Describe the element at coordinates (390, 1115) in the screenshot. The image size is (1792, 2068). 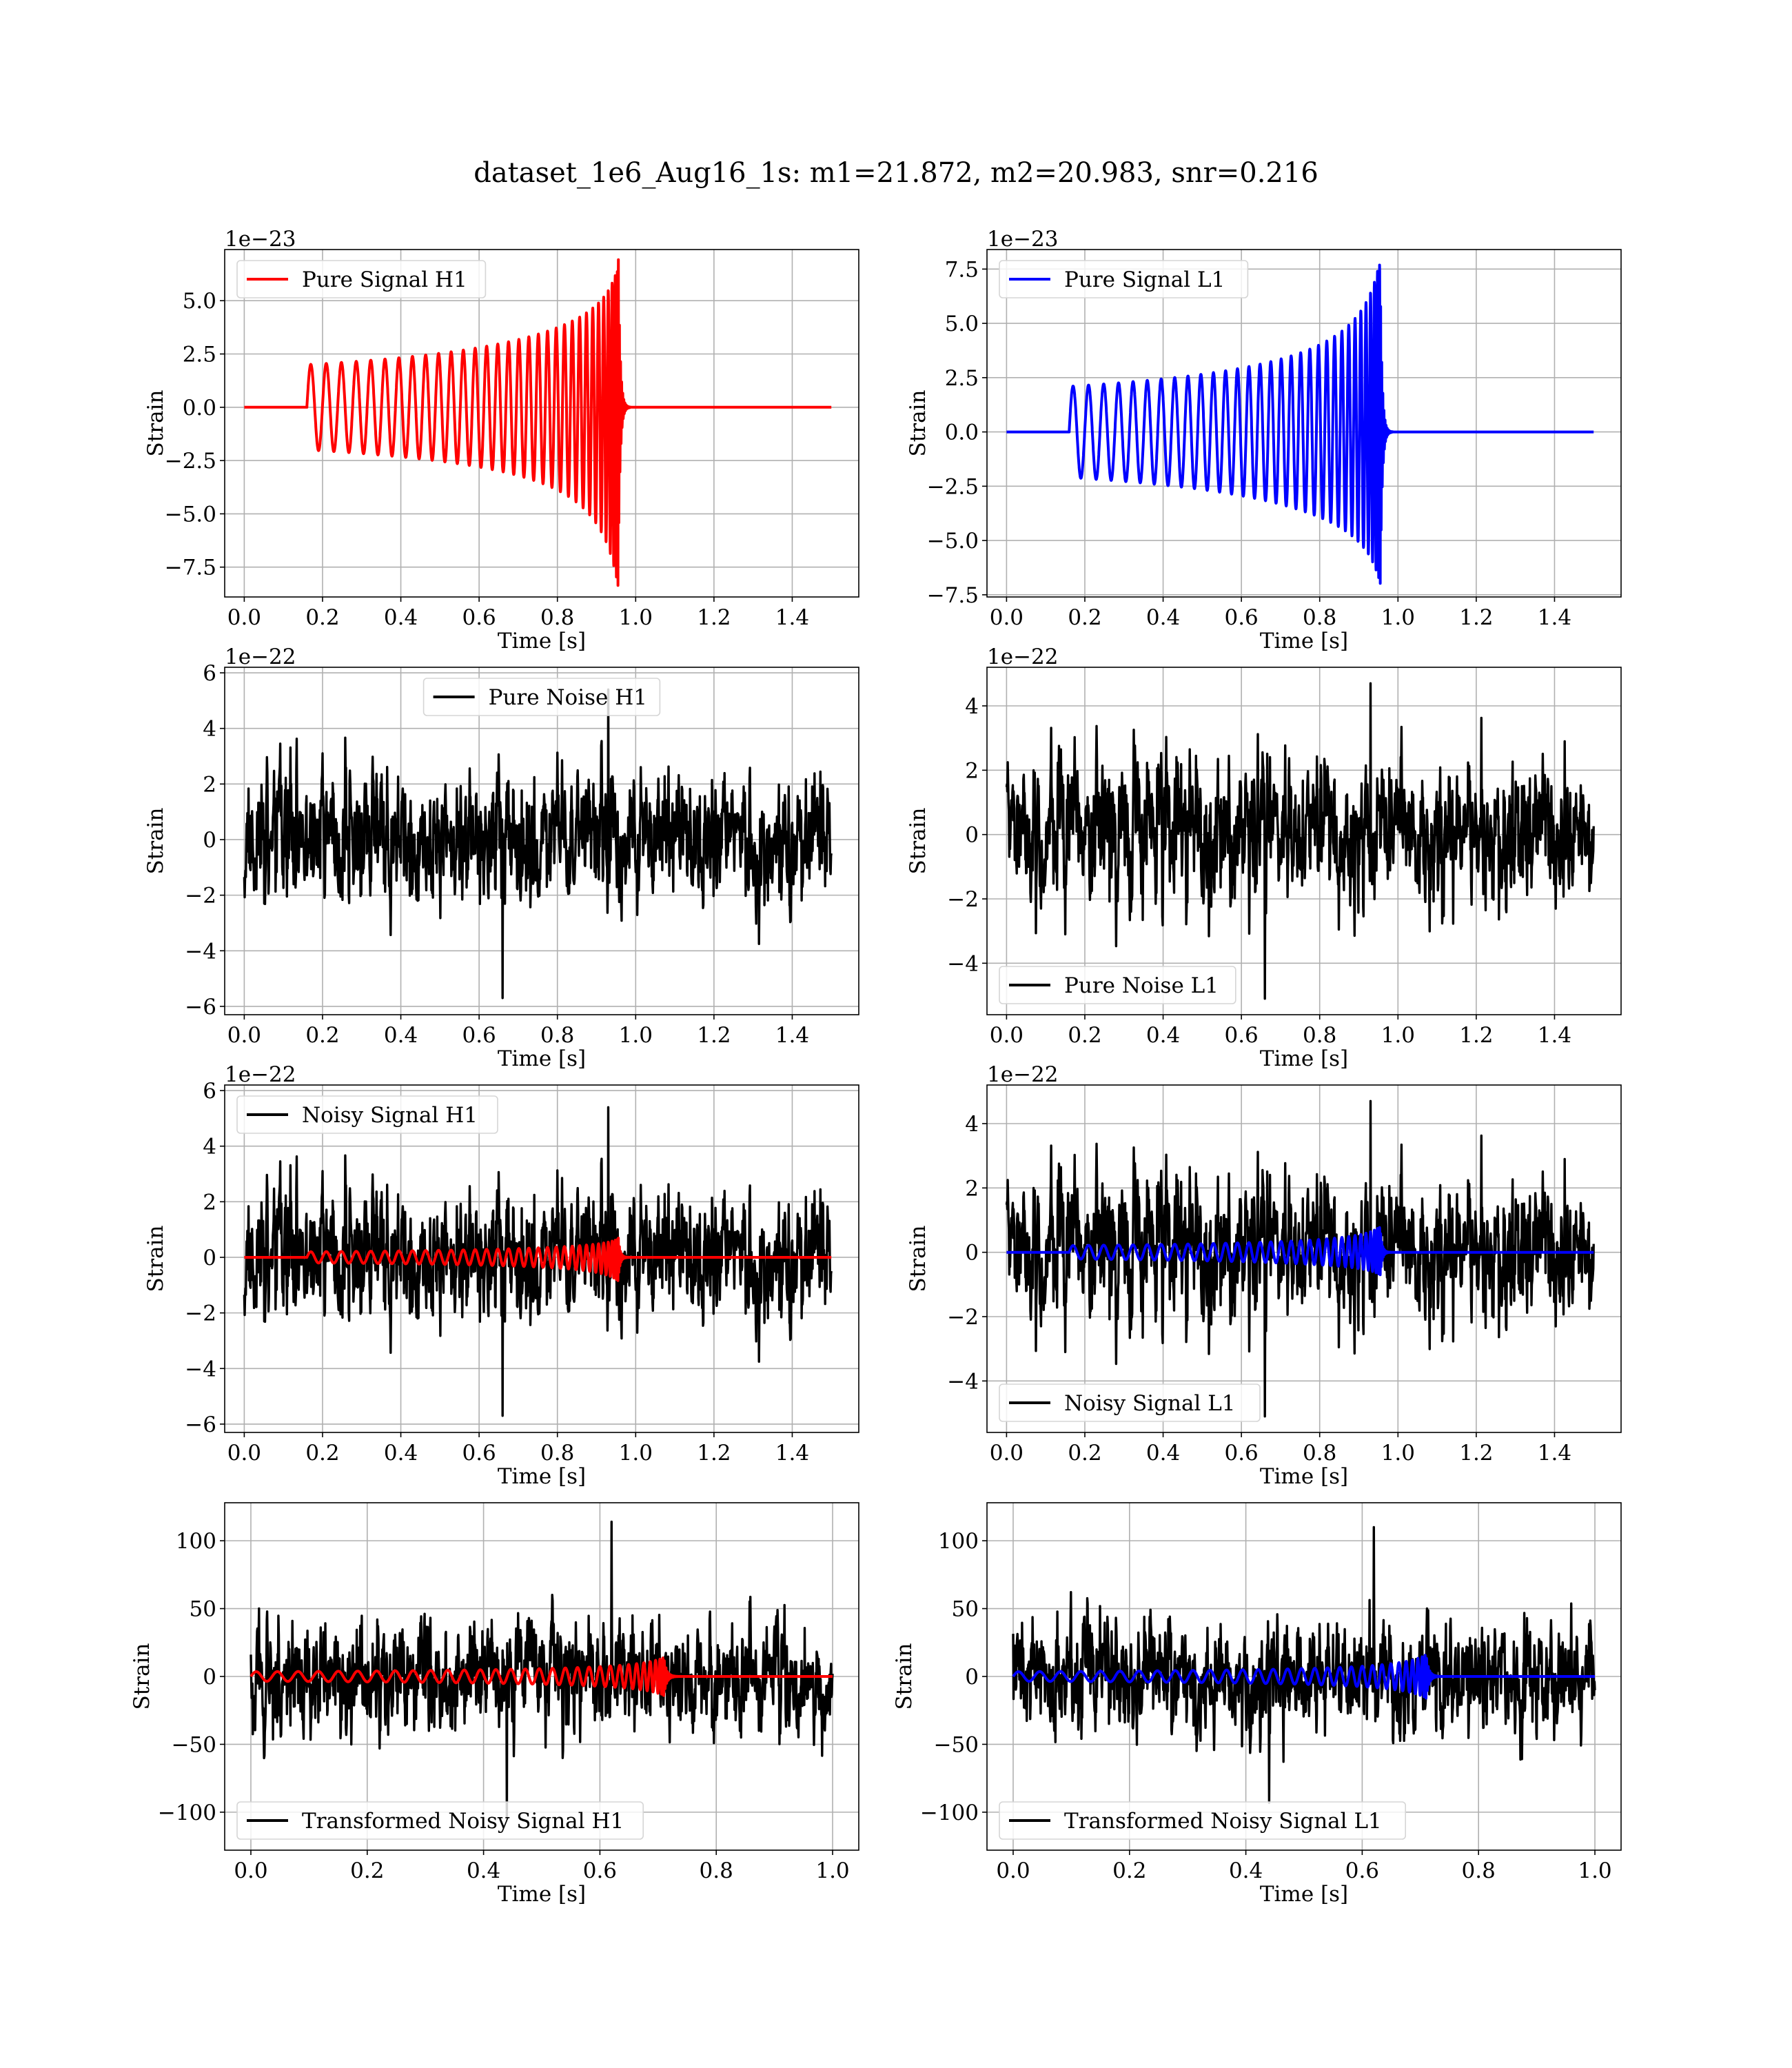
I see `legend-label: Noisy Signal H1` at that location.